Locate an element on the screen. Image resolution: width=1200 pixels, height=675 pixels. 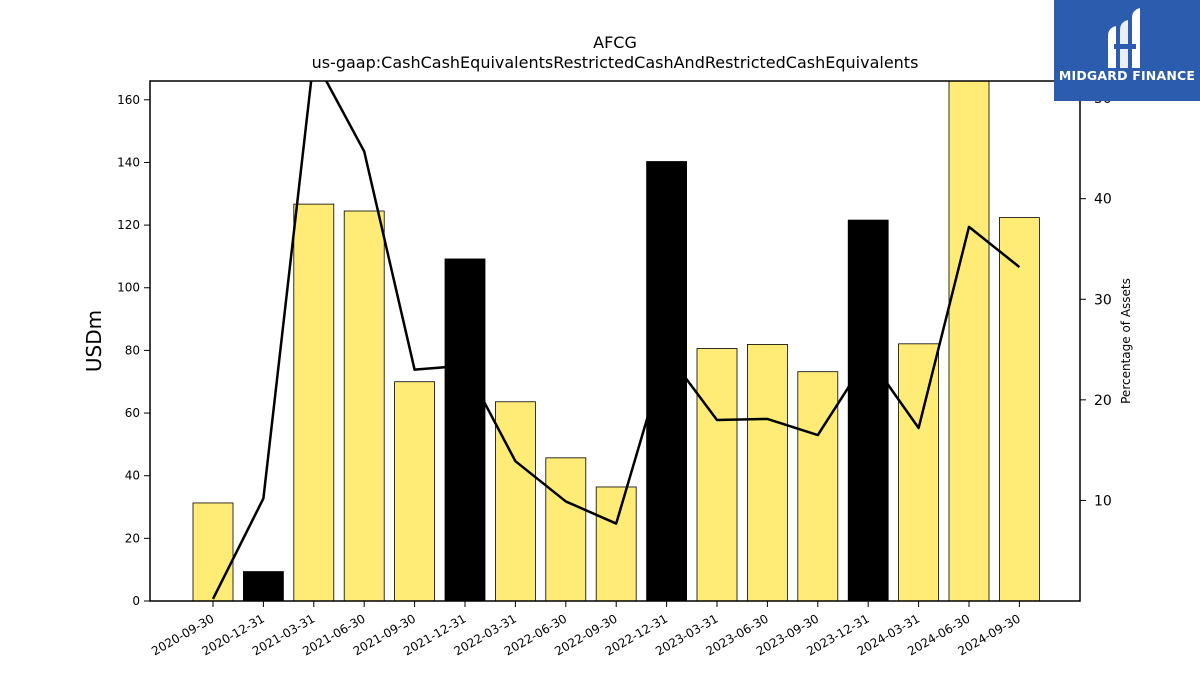
y-tick-label: 140 is located at coordinates (128, 162).